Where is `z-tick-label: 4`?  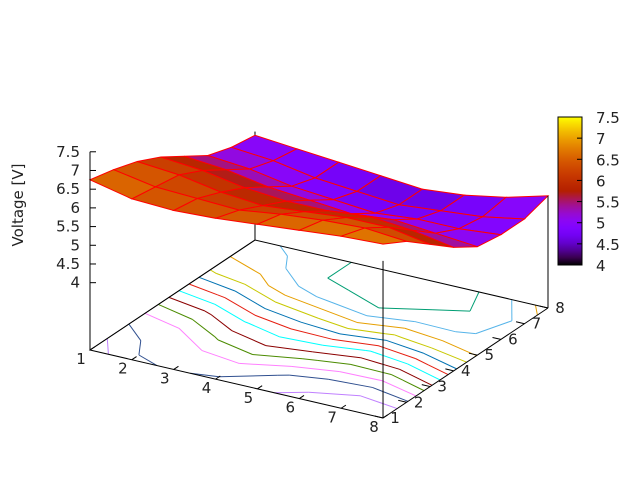
z-tick-label: 4 is located at coordinates (75, 283).